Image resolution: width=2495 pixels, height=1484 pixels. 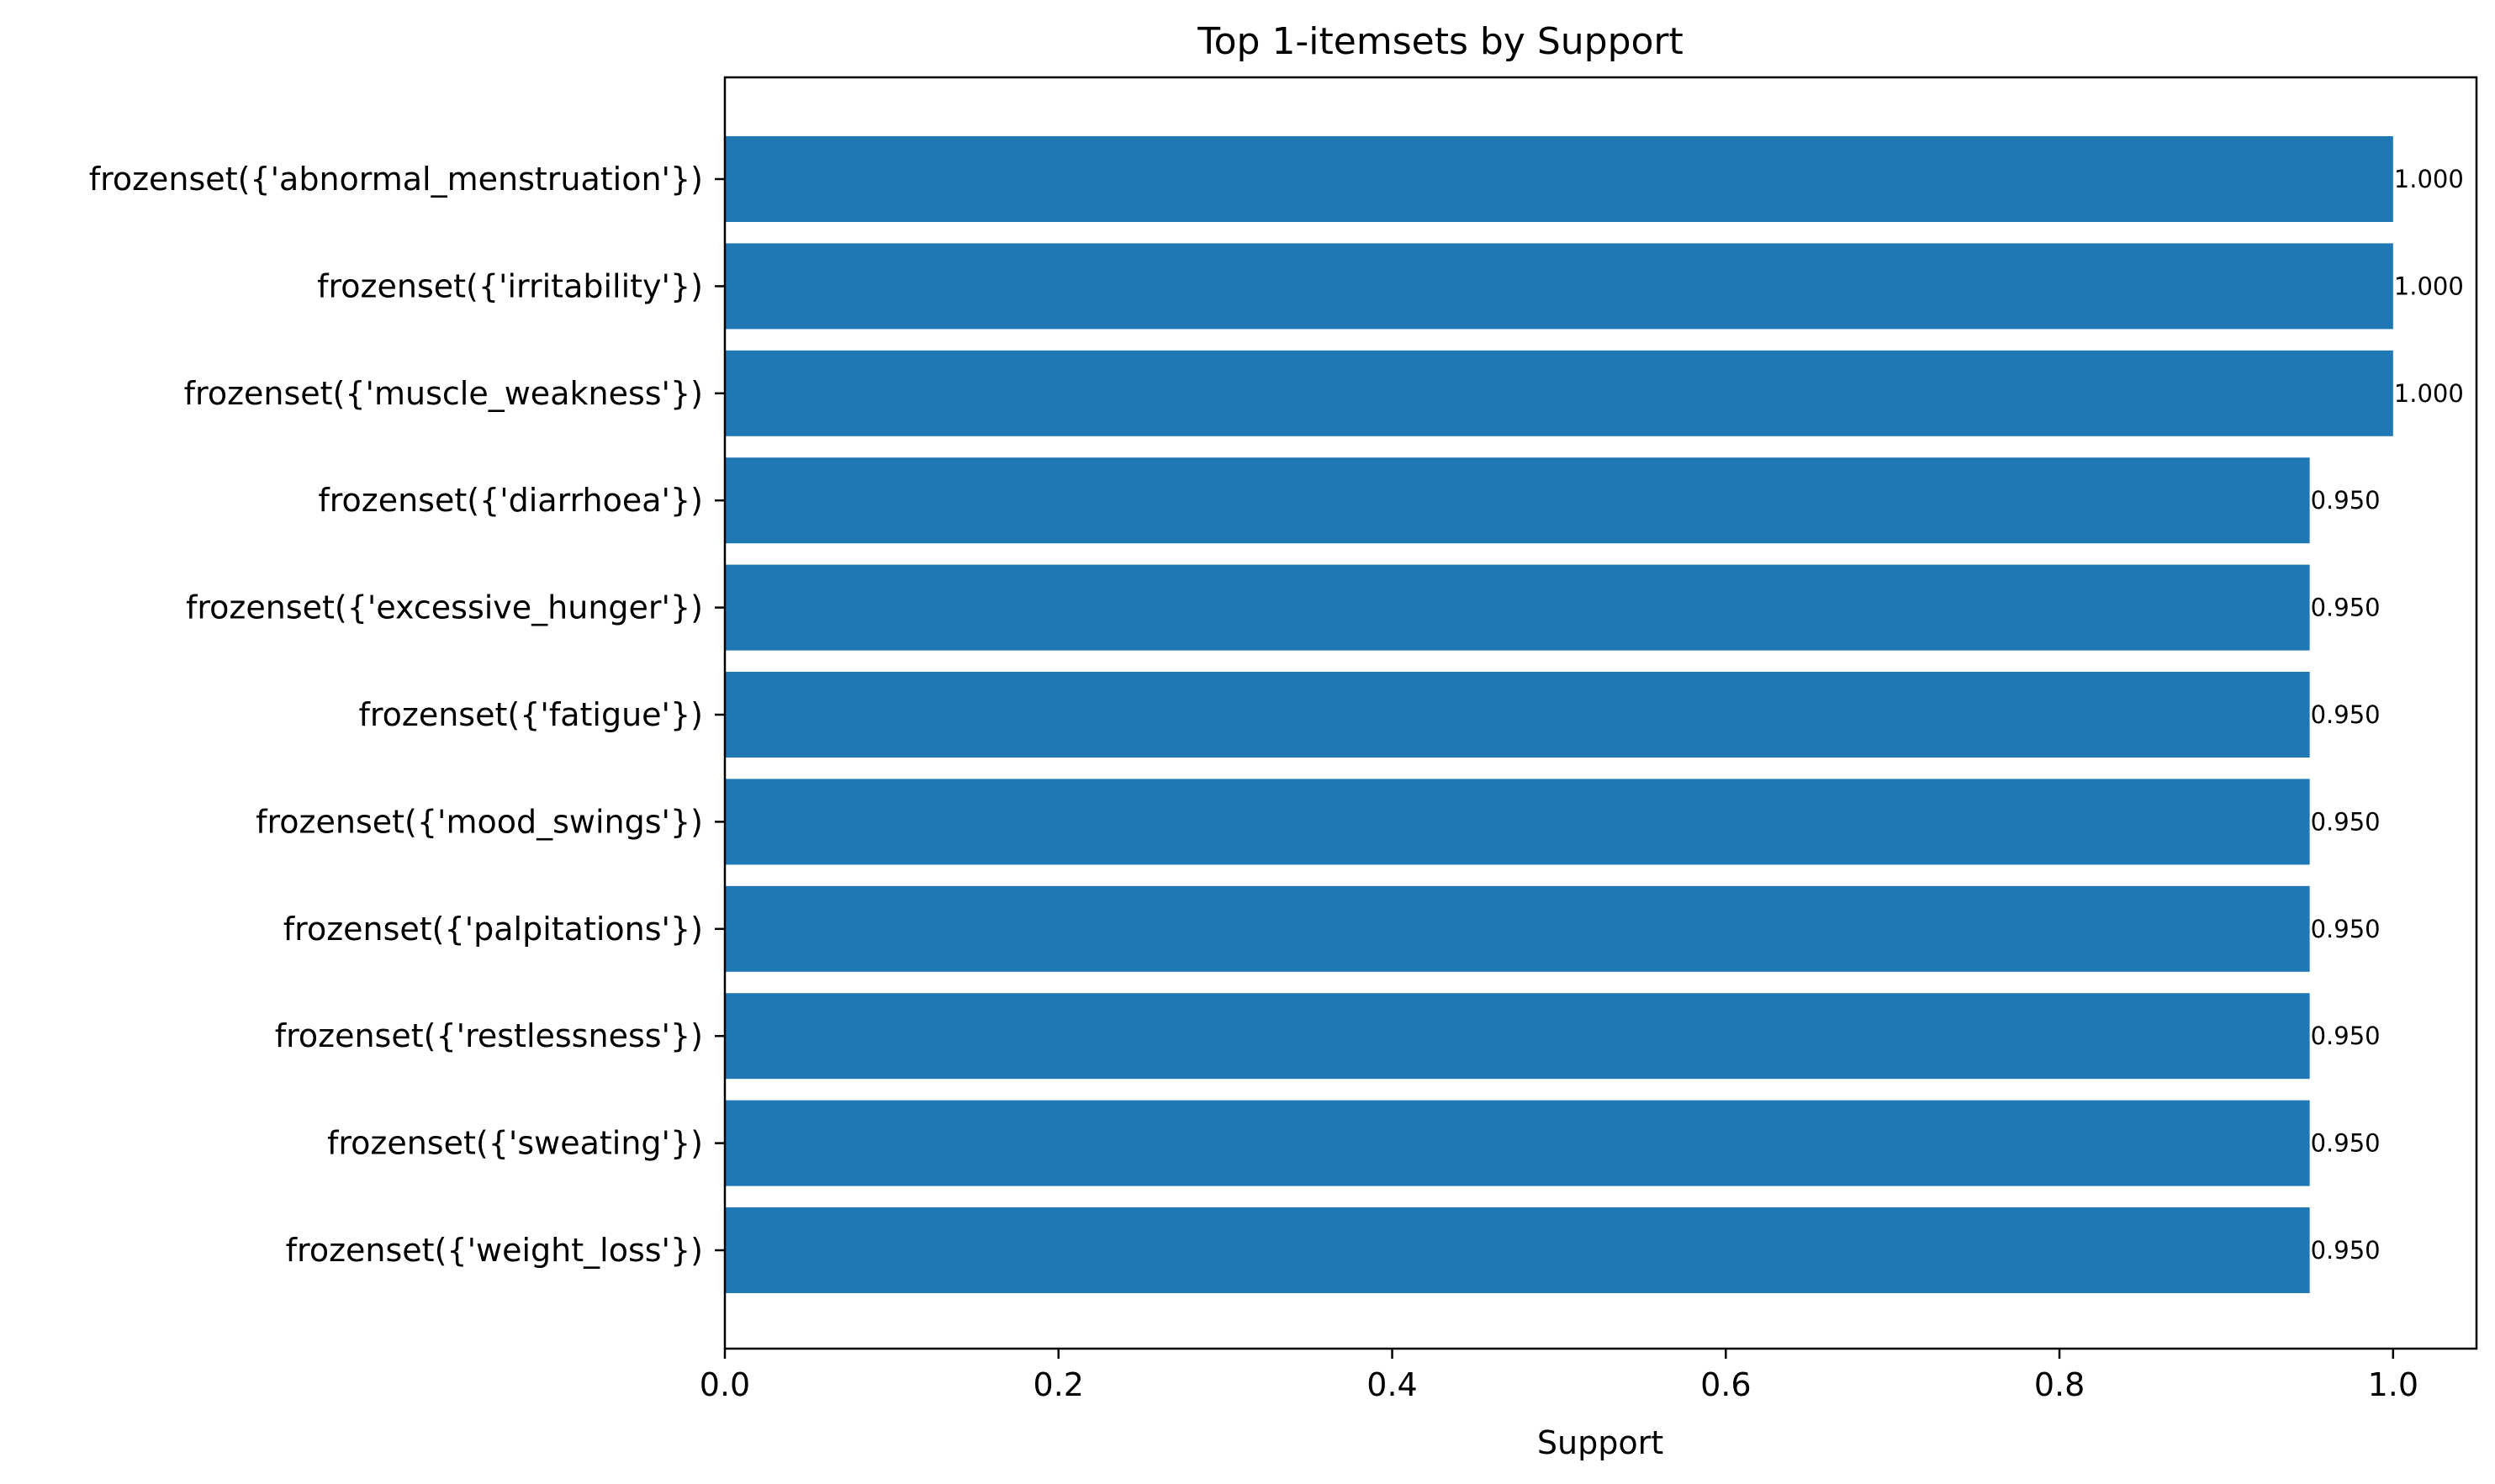 What do you see at coordinates (444, 607) in the screenshot?
I see `y-tick-label: frozenset({'excessive_hunger'})` at bounding box center [444, 607].